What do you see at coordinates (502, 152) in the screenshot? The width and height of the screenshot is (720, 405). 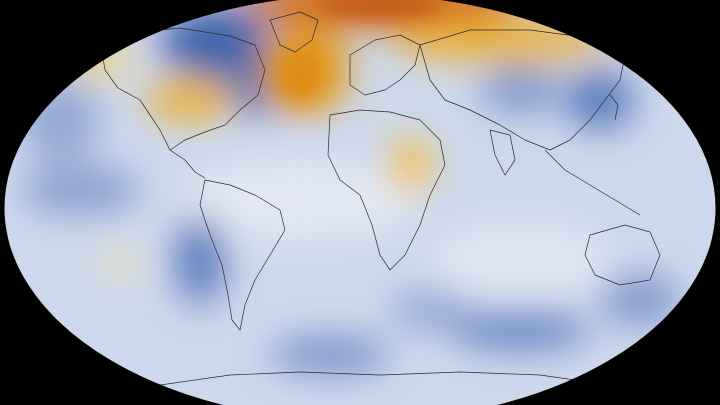 I see `india-outline` at bounding box center [502, 152].